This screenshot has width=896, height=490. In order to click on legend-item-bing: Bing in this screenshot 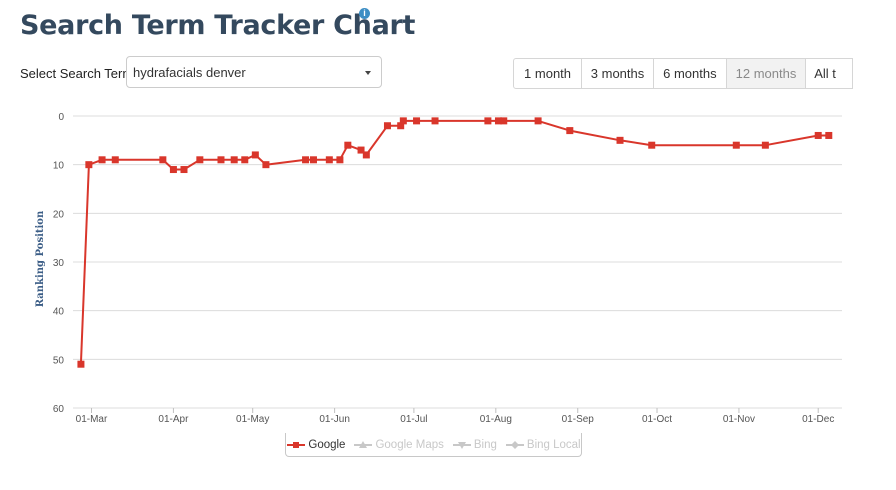, I will do `click(474, 445)`.